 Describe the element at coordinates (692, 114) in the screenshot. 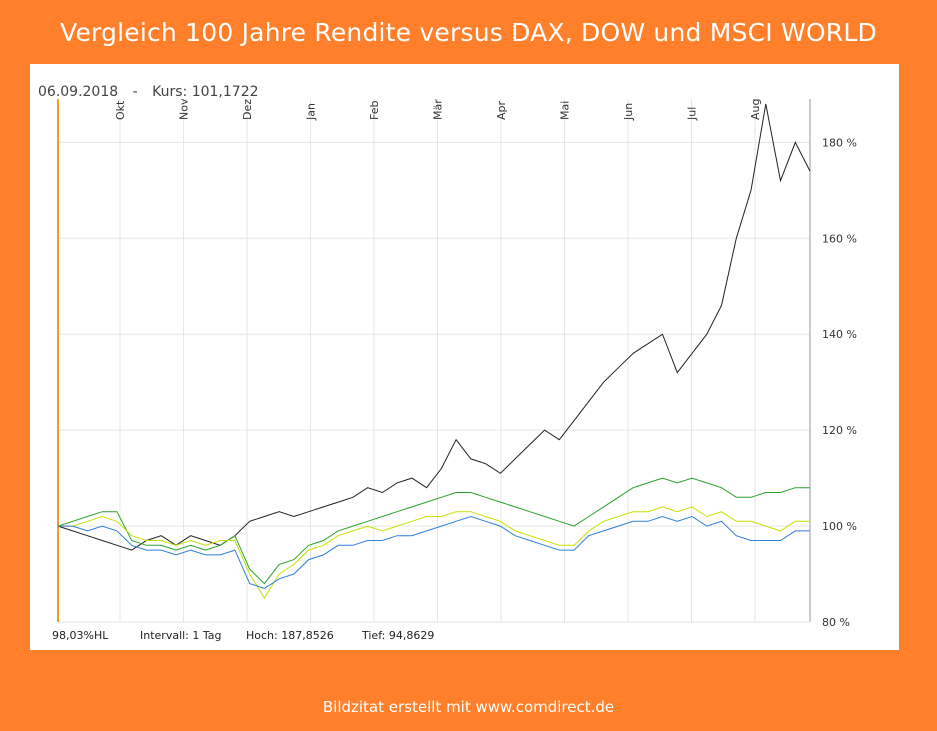

I see `x-tick-label: Jul` at that location.